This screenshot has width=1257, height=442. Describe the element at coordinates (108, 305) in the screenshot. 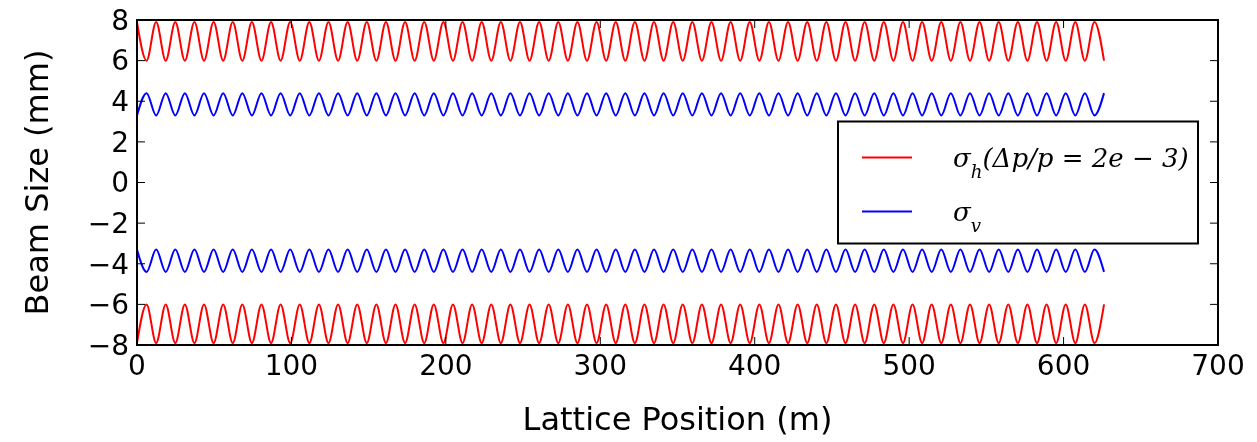

I see `y-tick-label: −6` at that location.